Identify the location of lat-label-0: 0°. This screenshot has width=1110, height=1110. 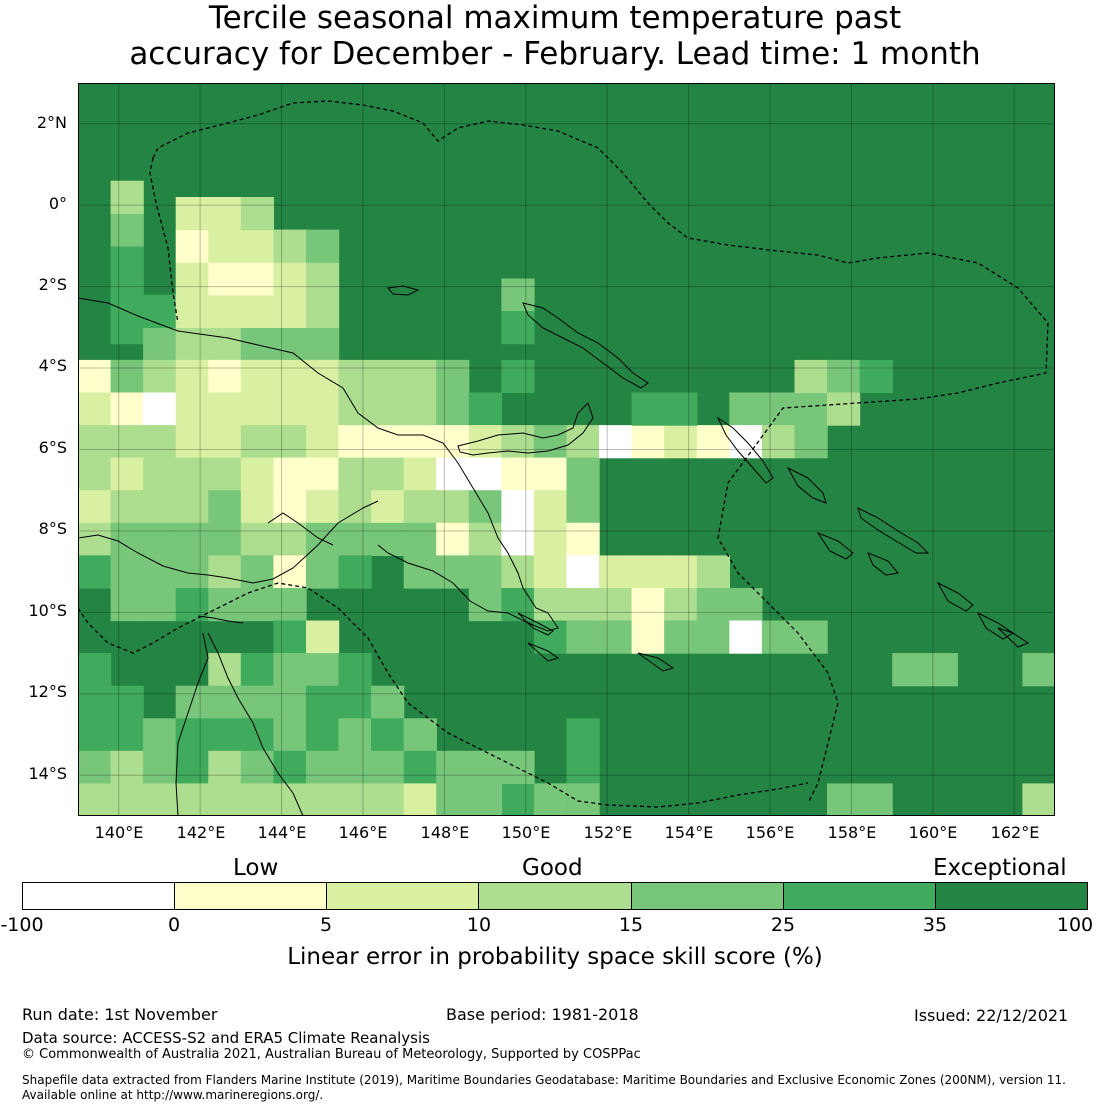
(57, 203).